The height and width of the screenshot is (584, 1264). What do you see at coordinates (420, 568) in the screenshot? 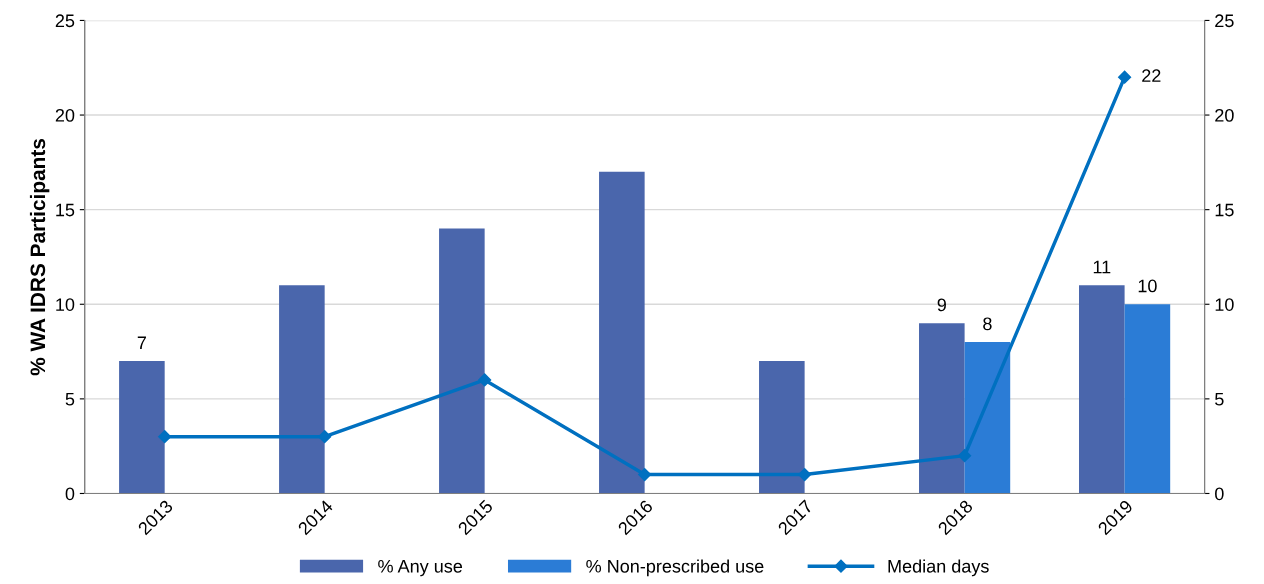
I see `legend-label: % Any use` at bounding box center [420, 568].